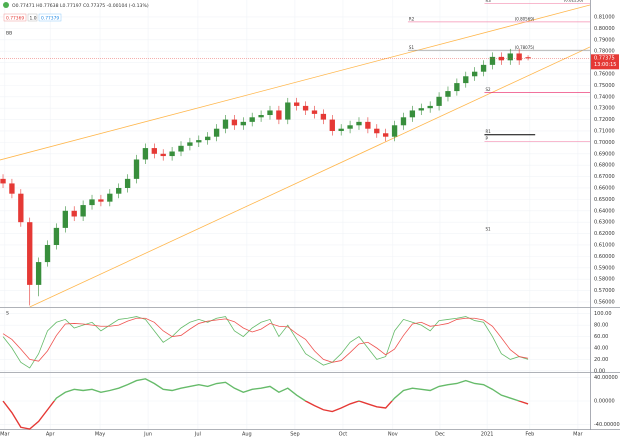 The image size is (620, 439). Describe the element at coordinates (601, 360) in the screenshot. I see `y-tick-label: 20.00` at that location.